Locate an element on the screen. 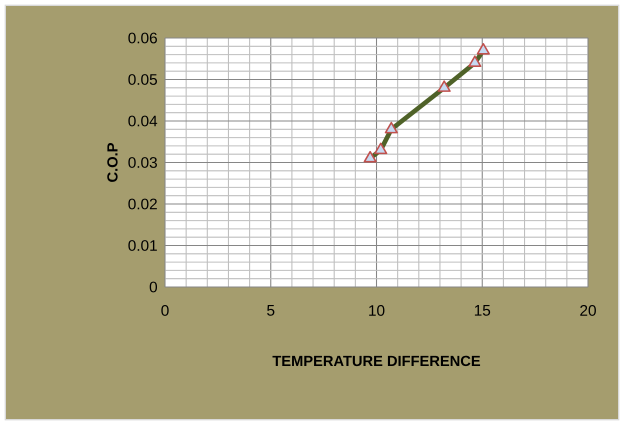 The height and width of the screenshot is (425, 624). x-axis-title: TEMPERATURE DIFFERENCE is located at coordinates (376, 361).